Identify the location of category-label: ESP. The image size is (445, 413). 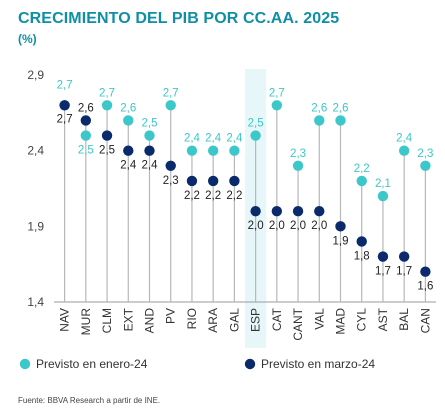
(256, 320).